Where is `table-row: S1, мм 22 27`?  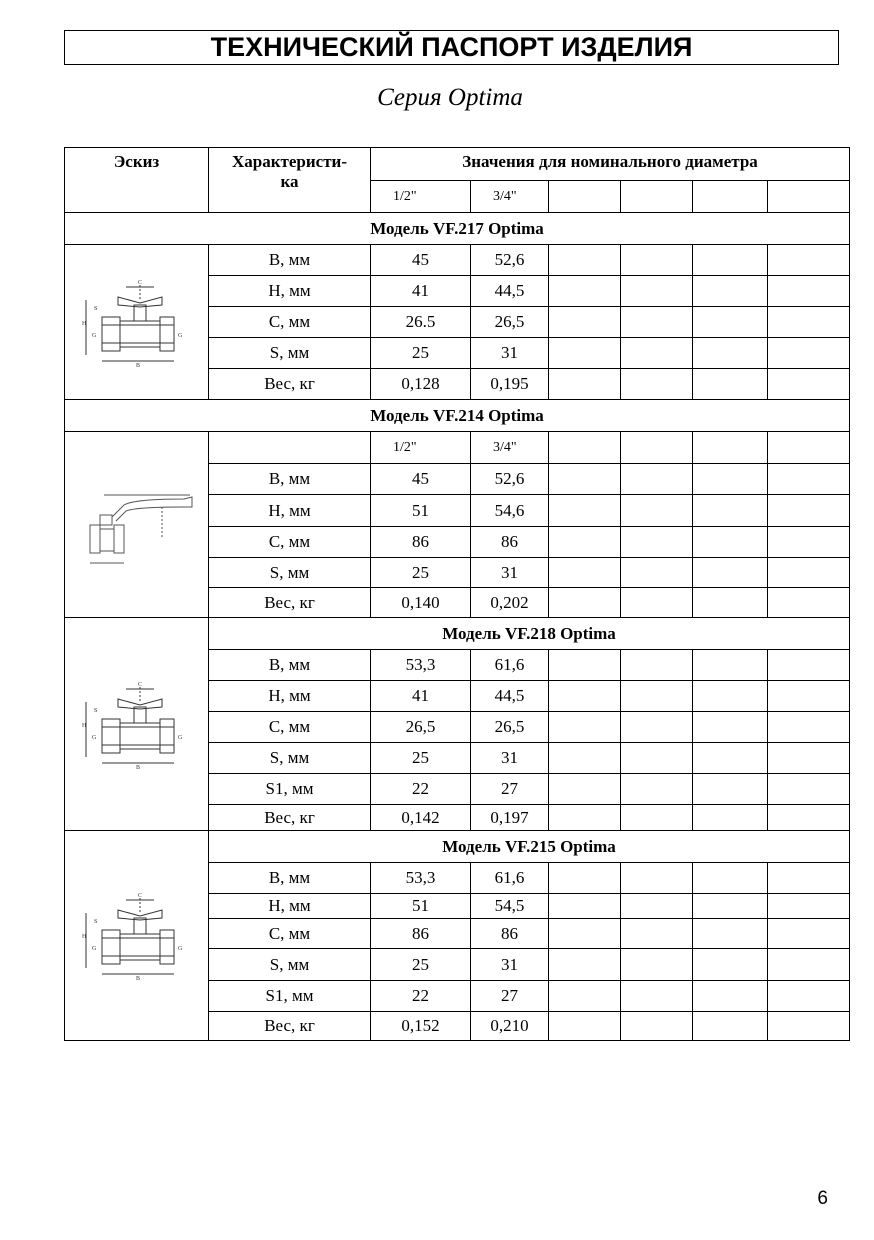 table-row: S1, мм 22 27 is located at coordinates (458, 996).